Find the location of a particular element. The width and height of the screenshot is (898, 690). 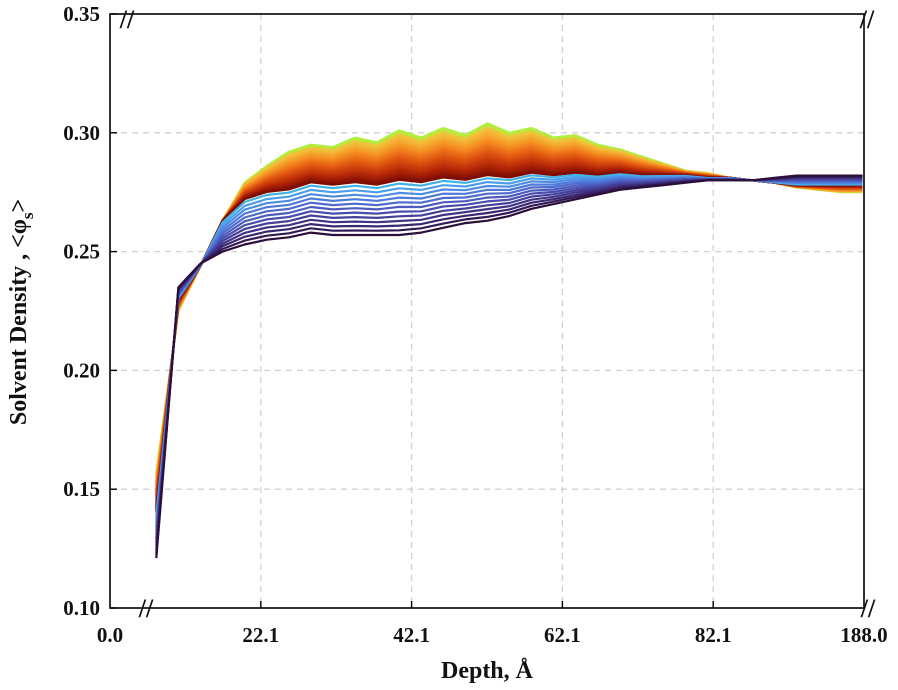

x-tick-label: 0.0 is located at coordinates (110, 635).